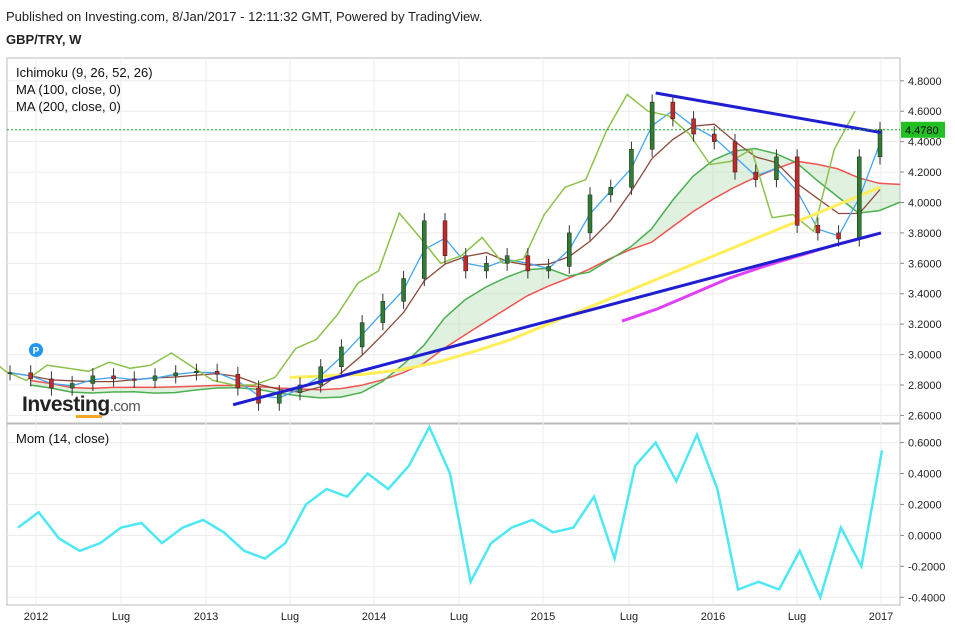 This screenshot has height=630, width=955. What do you see at coordinates (925, 356) in the screenshot?
I see `y-tick-label: 3.0000` at bounding box center [925, 356].